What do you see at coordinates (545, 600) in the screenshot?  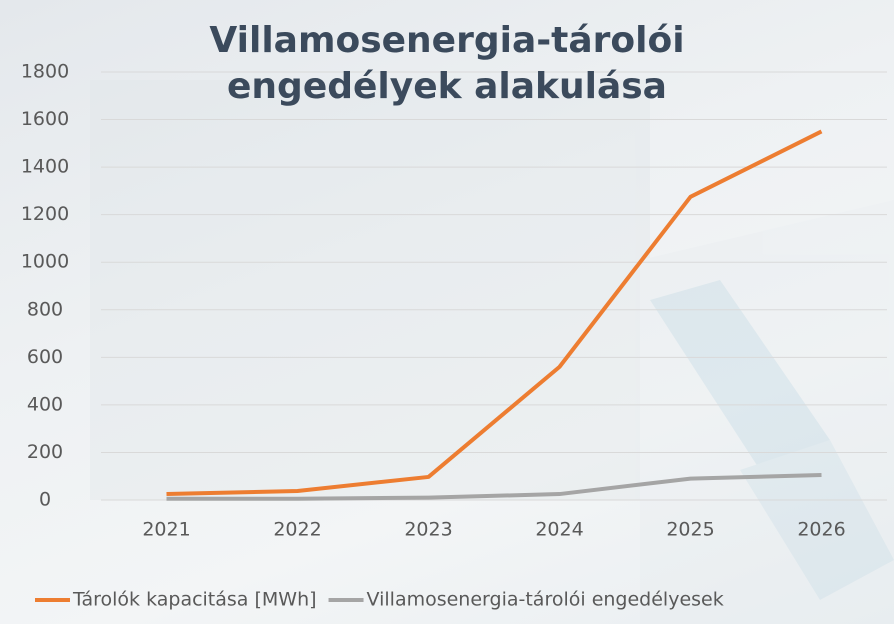 I see `legend-label: Villamosenergia-tárolói engedélyesek` at bounding box center [545, 600].